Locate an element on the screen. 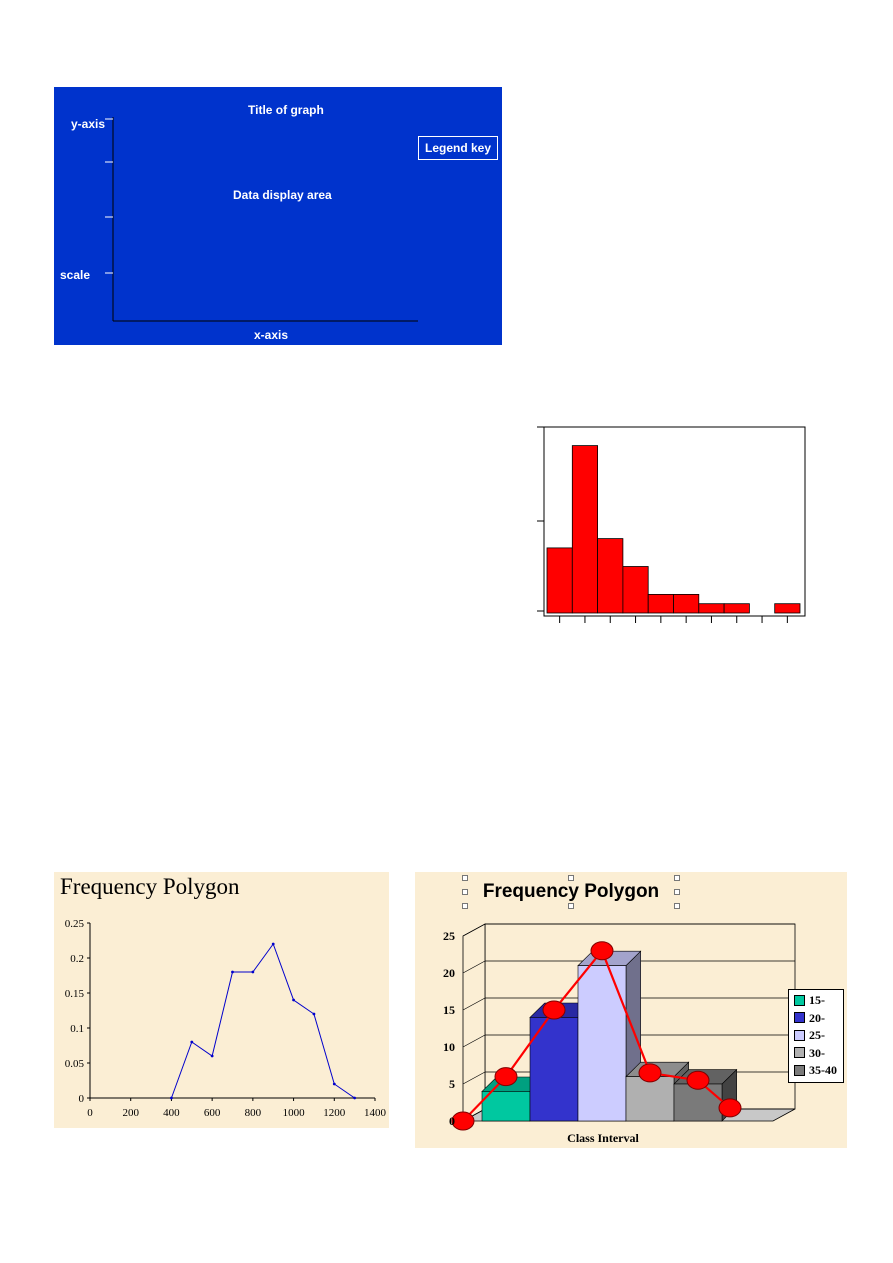 The height and width of the screenshot is (1263, 893). poly3d-title: Frequency Polygon is located at coordinates (571, 891).